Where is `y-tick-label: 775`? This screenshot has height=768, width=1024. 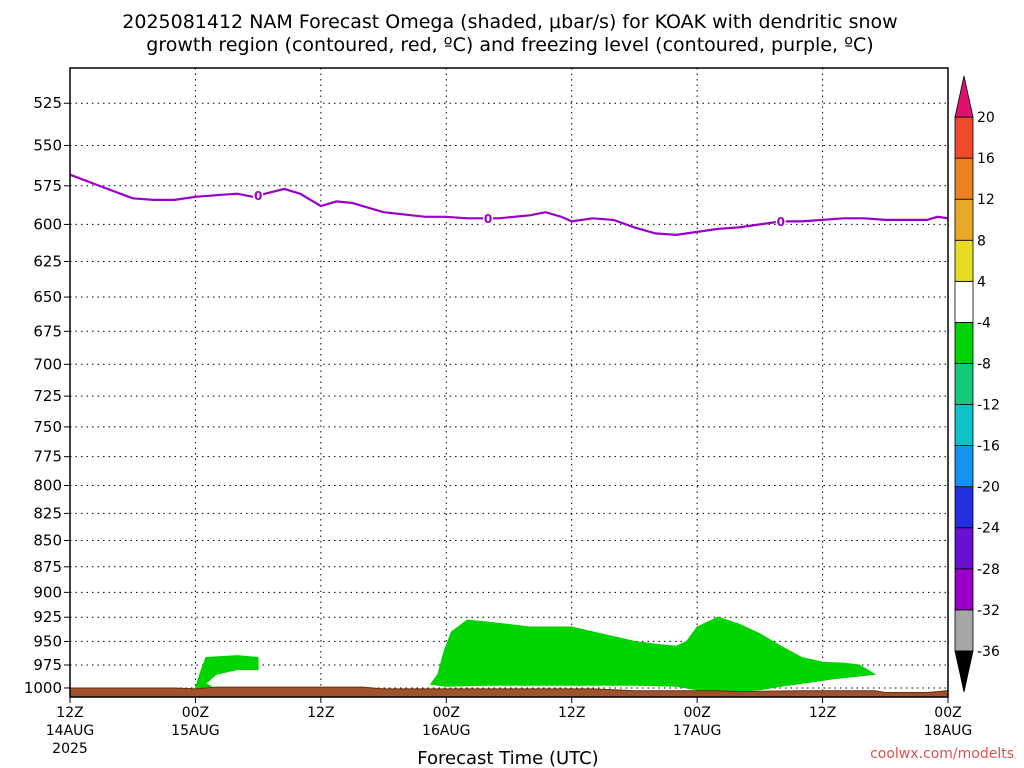
y-tick-label: 775 is located at coordinates (47, 457).